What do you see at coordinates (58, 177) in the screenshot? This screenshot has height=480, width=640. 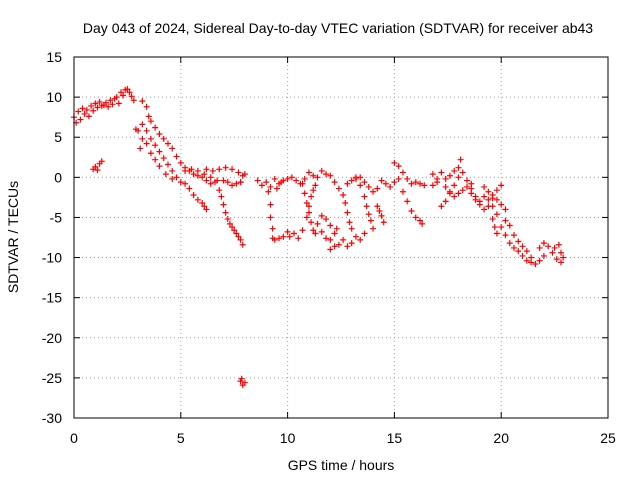 I see `y-tick-label: 0` at bounding box center [58, 177].